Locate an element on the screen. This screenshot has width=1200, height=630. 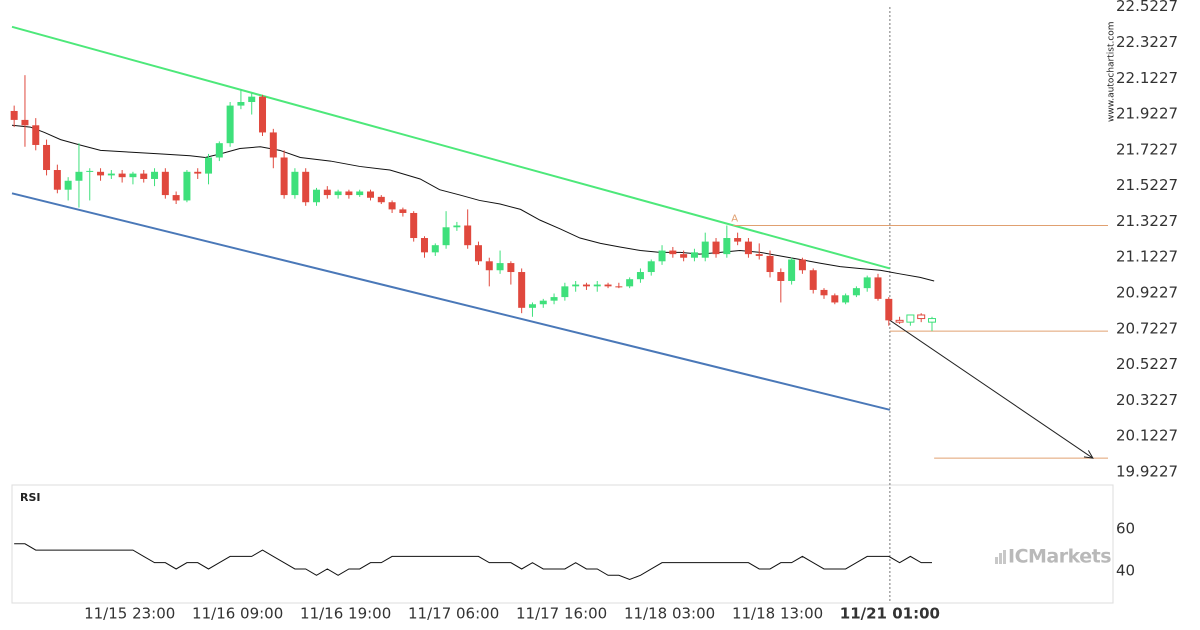
y-tick-label: 22.3227 is located at coordinates (1147, 42).